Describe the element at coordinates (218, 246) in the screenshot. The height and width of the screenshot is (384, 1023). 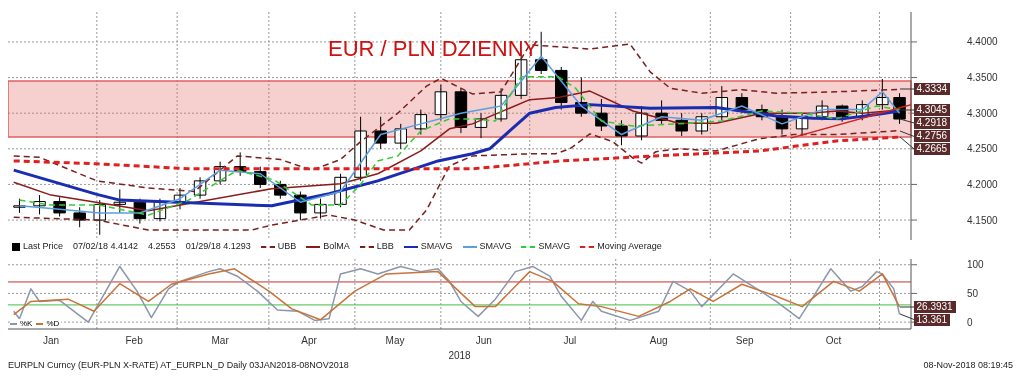
I see `text: 01/29/18 4.1293` at that location.